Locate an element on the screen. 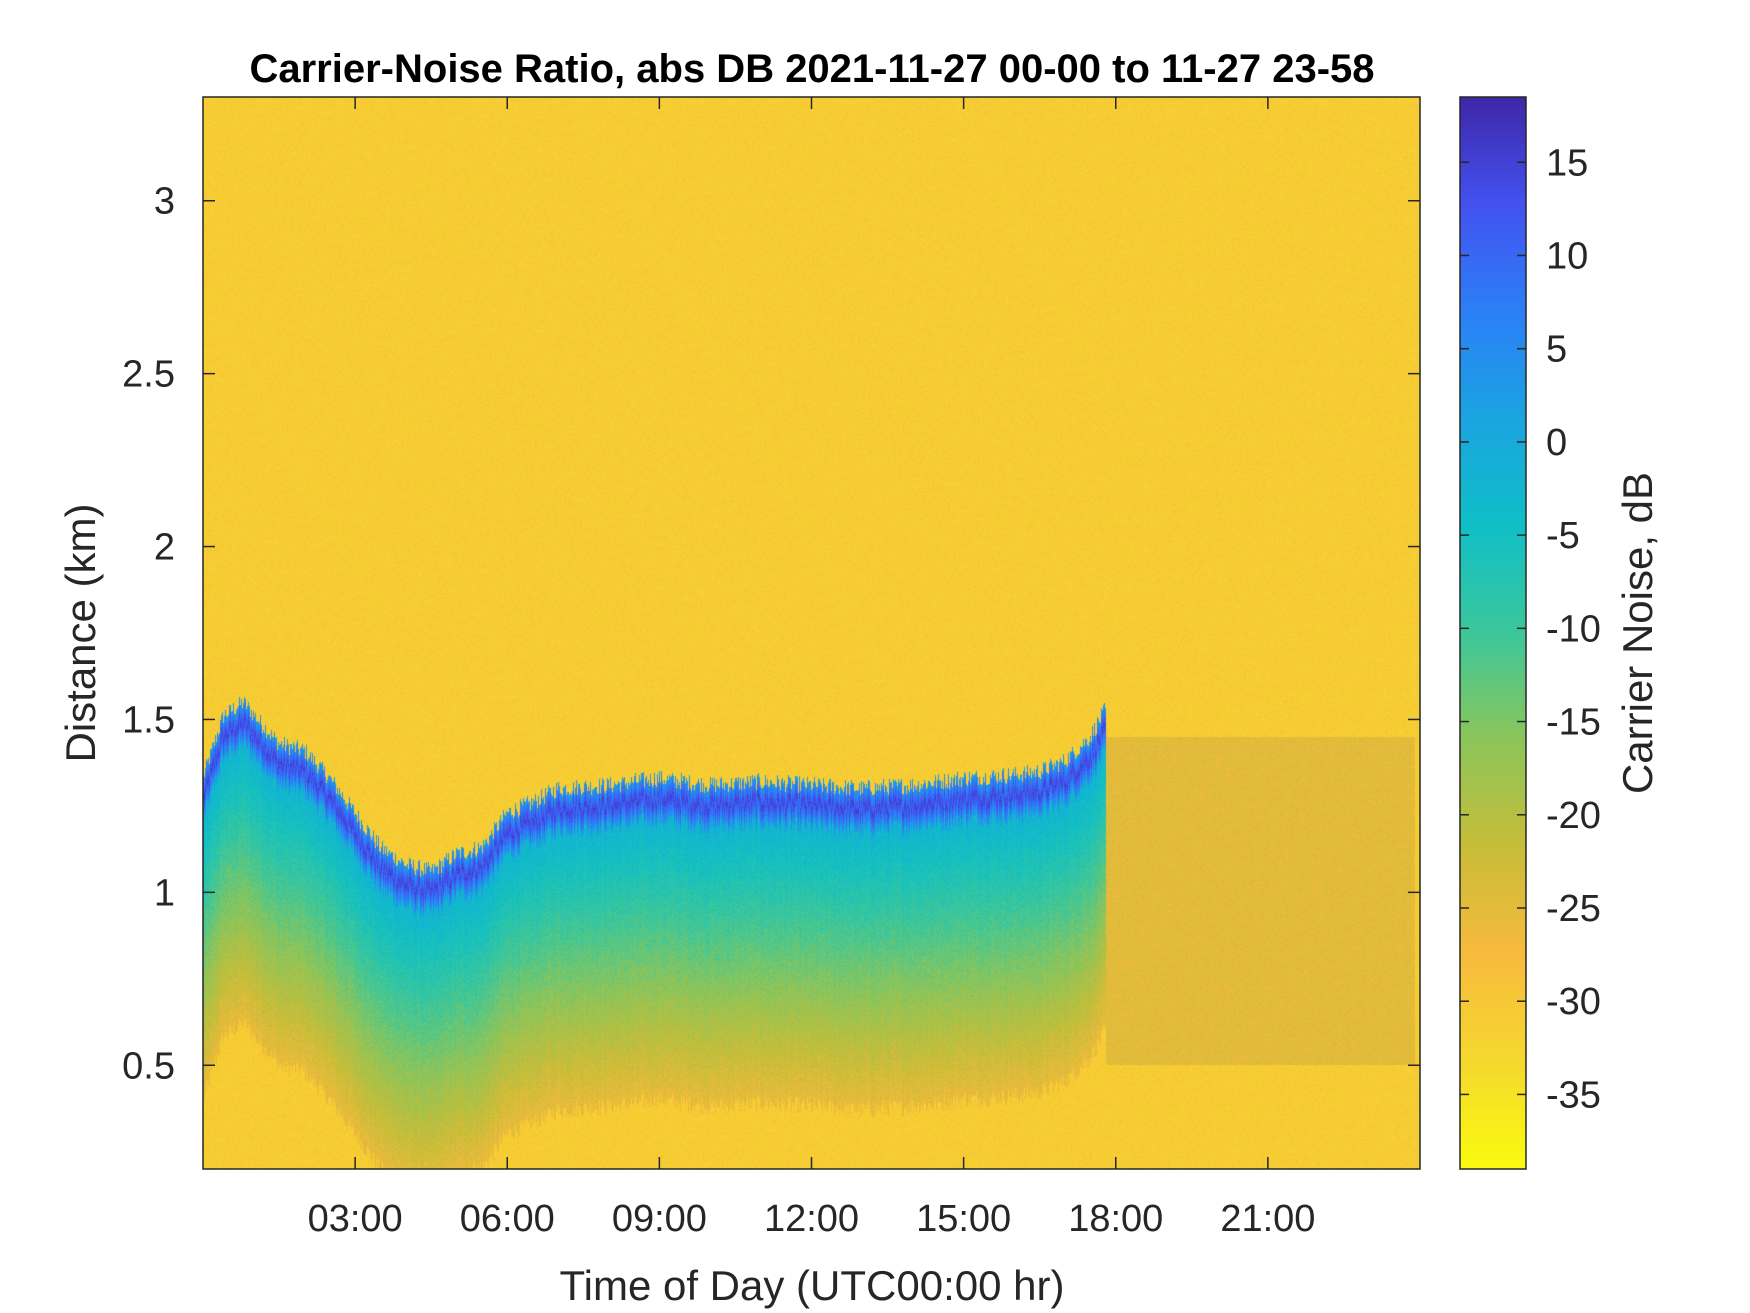 The width and height of the screenshot is (1750, 1313). colorbar-tick-label: 0 is located at coordinates (1556, 443).